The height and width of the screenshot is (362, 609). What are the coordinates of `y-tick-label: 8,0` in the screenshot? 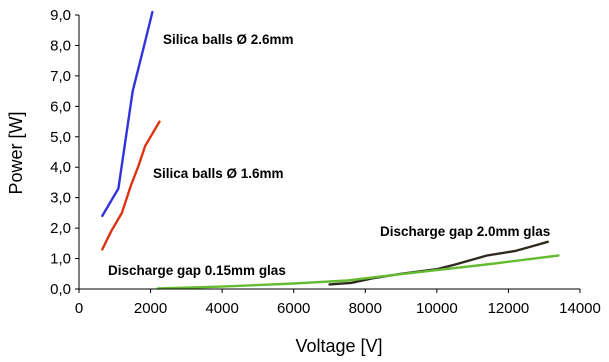 It's located at (60, 45).